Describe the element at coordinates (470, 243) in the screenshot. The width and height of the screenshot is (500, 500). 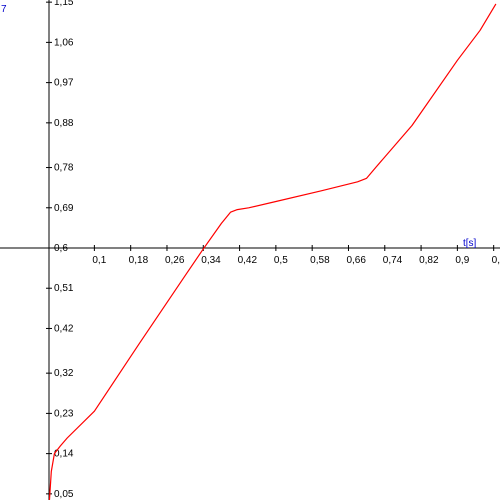
I see `x-axis-title: t[s]` at that location.